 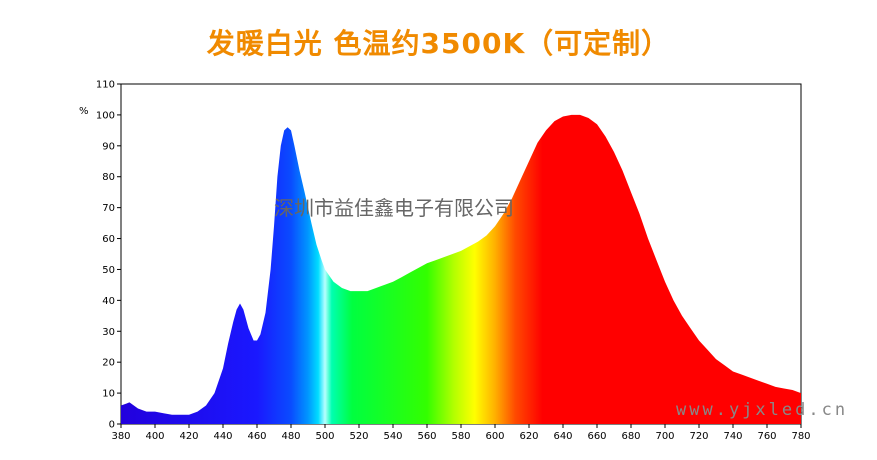 What do you see at coordinates (394, 208) in the screenshot?
I see `watermark-company: 深圳市益佳鑫电子有限公司` at bounding box center [394, 208].